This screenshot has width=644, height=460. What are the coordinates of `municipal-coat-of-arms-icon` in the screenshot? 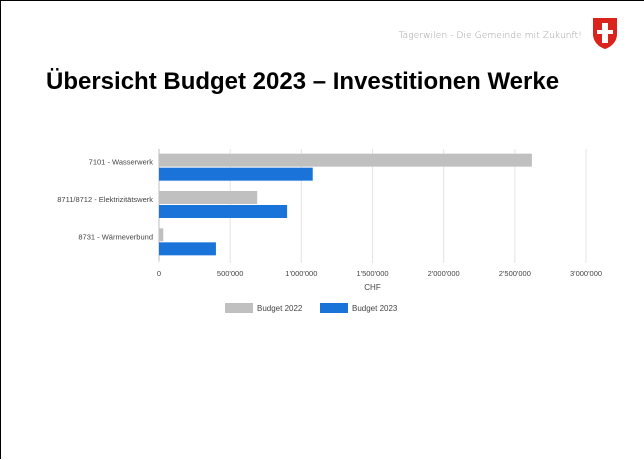 It's located at (605, 33).